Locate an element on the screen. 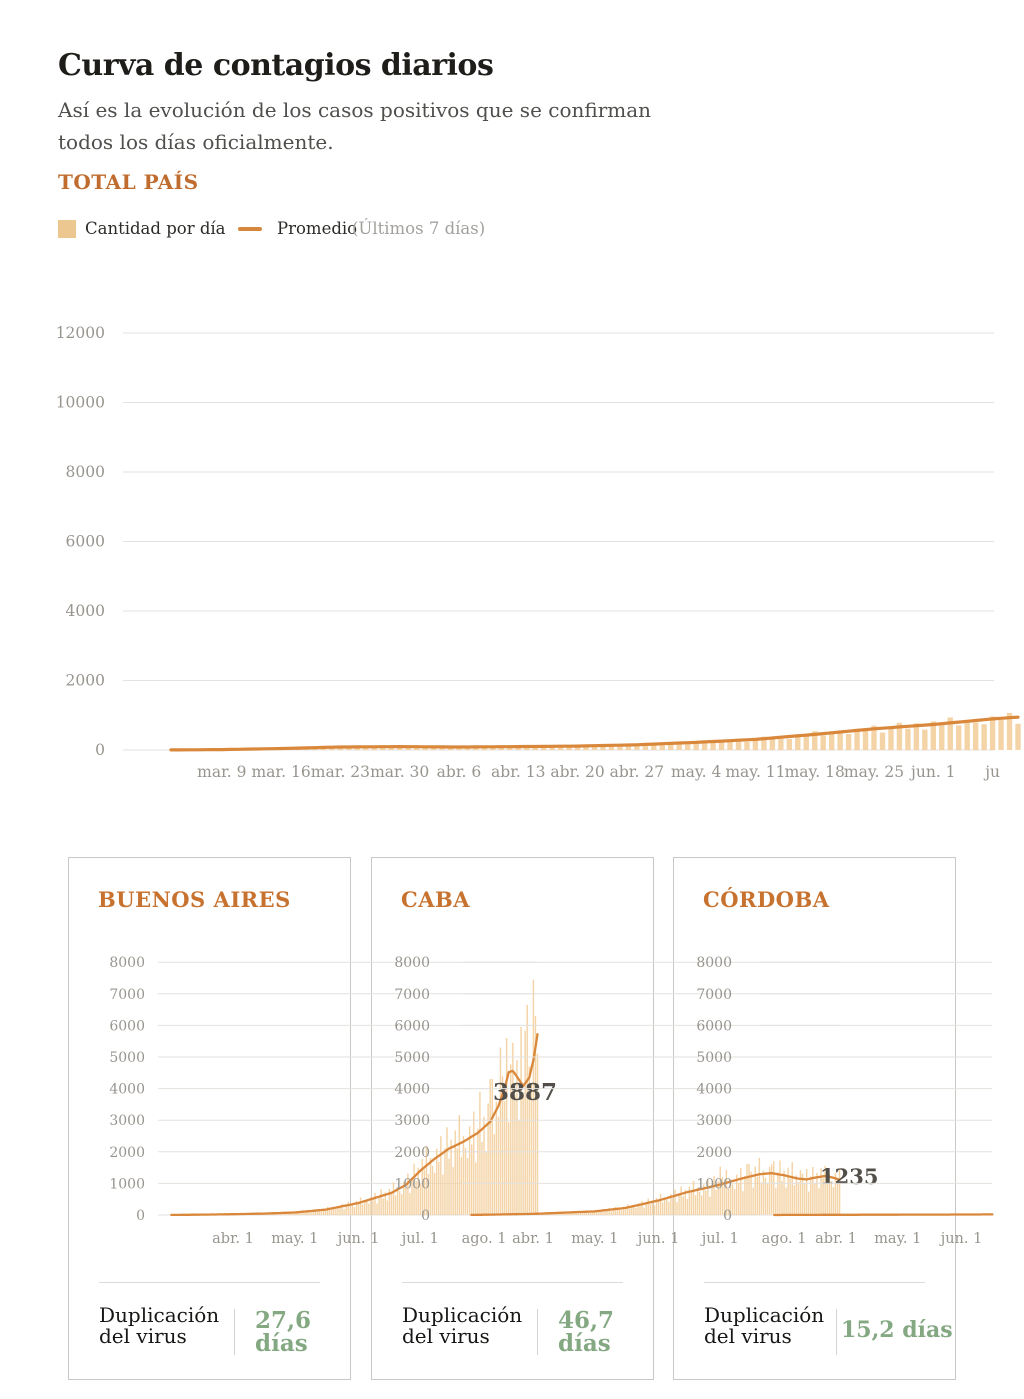 The image size is (1024, 1399). average-line is located at coordinates (594, 733).